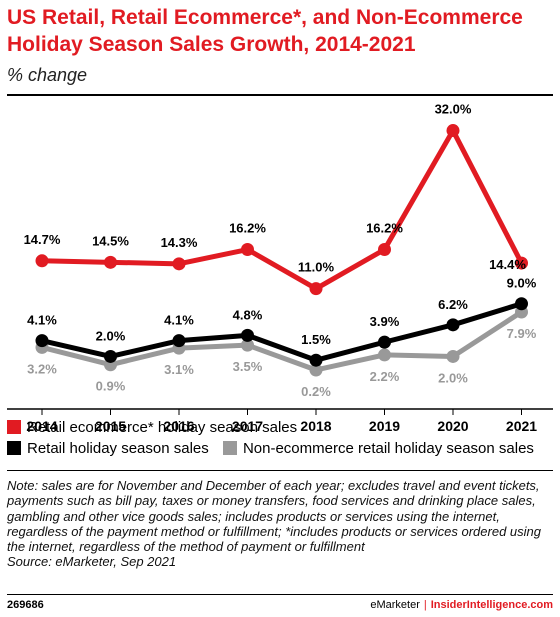 This screenshot has height=617, width=560. Describe the element at coordinates (25, 605) in the screenshot. I see `chart-id: 269686` at that location.